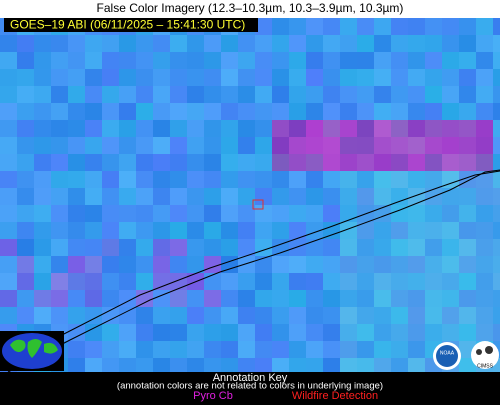  I want to click on detection-box, so click(258, 204).